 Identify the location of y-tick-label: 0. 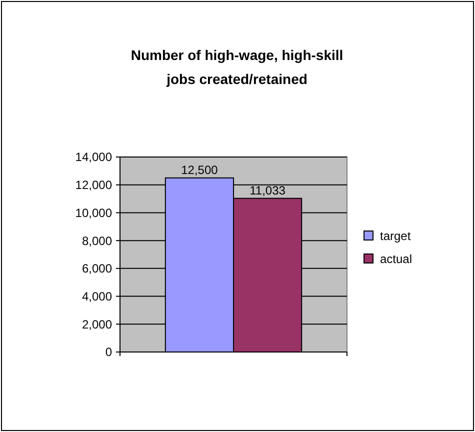
(108, 352).